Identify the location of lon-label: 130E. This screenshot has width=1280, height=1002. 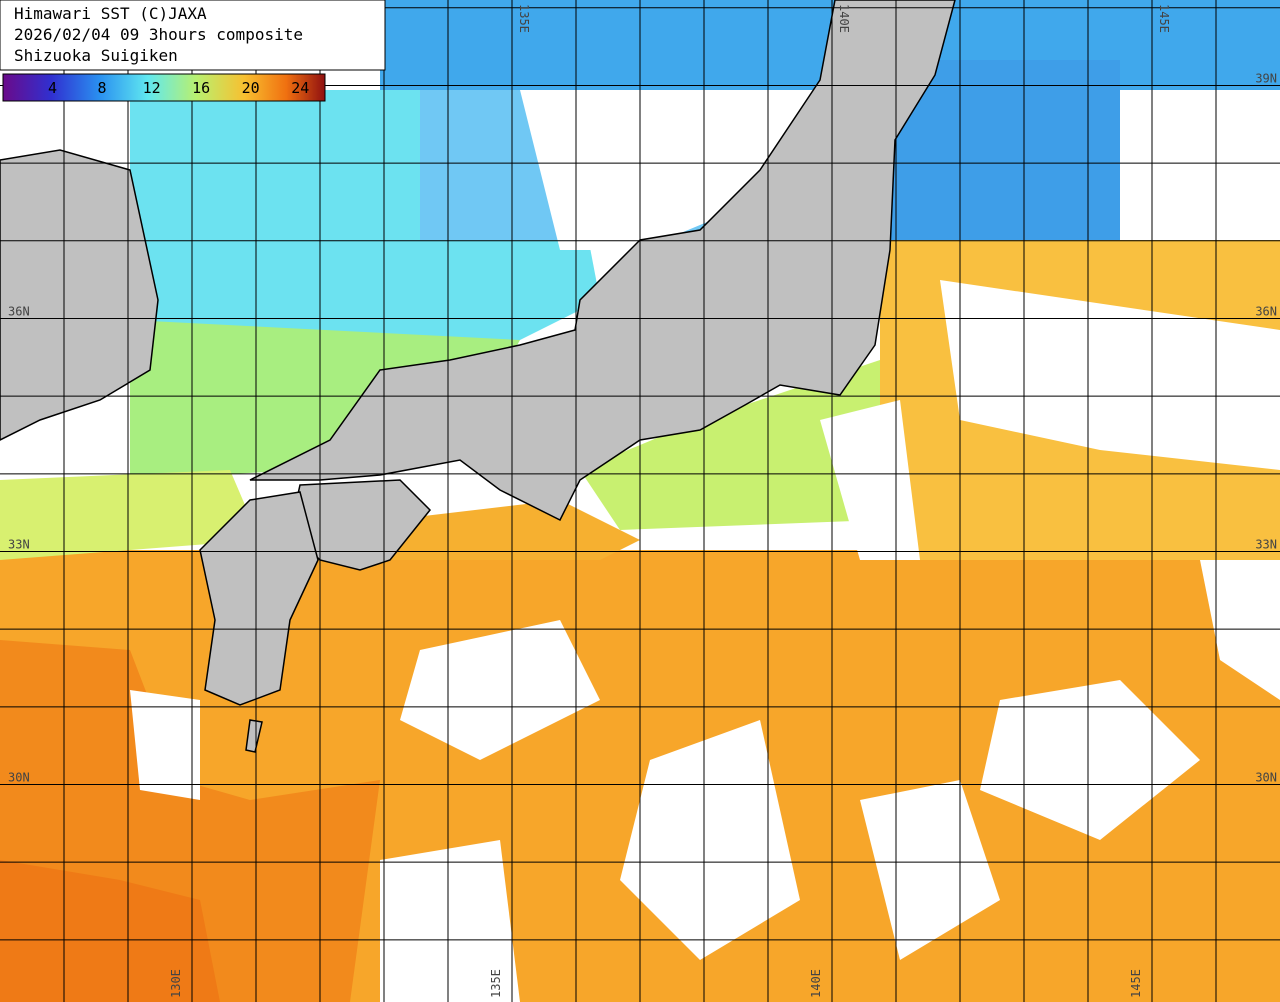
(176, 983).